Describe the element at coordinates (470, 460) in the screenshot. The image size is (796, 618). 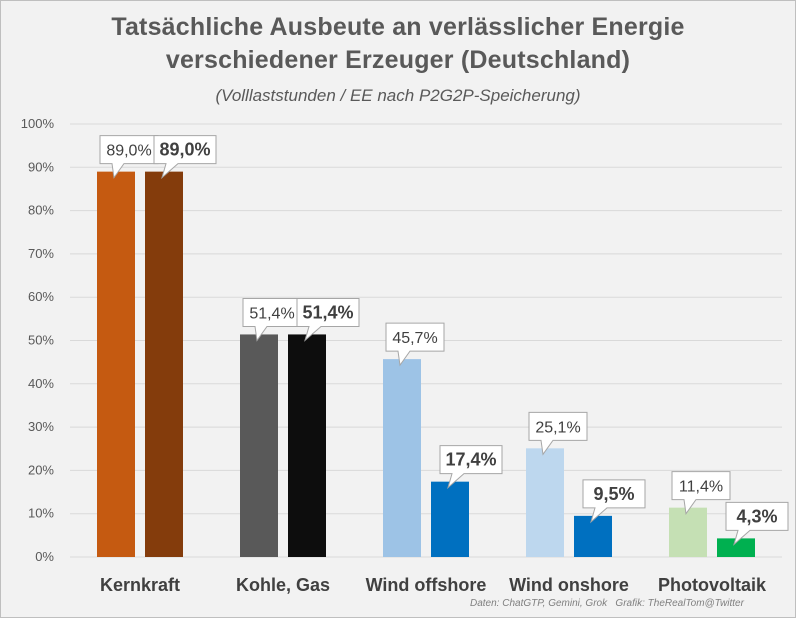
I see `data-label: 17,4%` at that location.